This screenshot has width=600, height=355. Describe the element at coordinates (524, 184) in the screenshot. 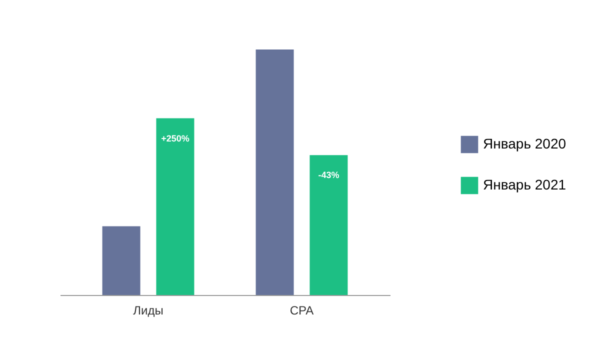

I see `legend-label: Январь 2021` at that location.